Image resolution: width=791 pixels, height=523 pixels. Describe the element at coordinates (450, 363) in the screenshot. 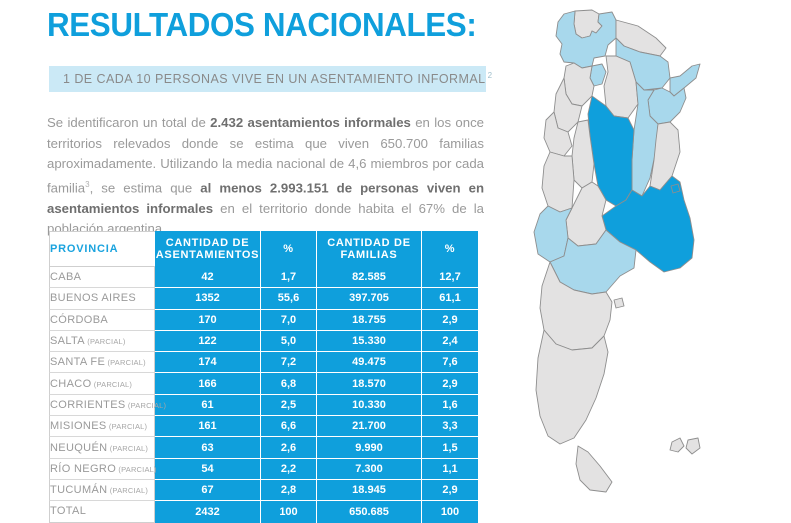

I see `cell-pct-familias: 7,6` at that location.